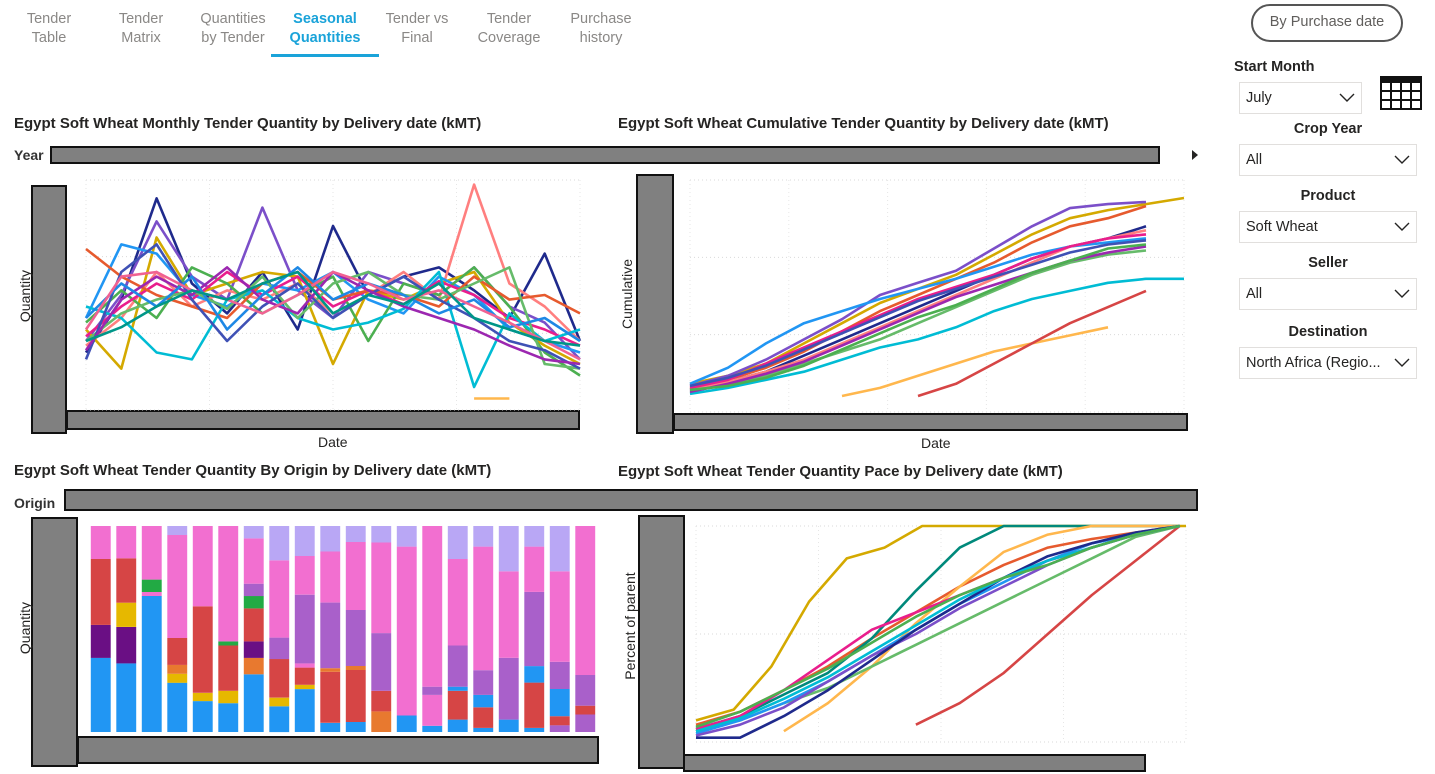 Image resolution: width=1435 pixels, height=774 pixels. I want to click on tab-label-line-1: Tender vs, so click(417, 19).